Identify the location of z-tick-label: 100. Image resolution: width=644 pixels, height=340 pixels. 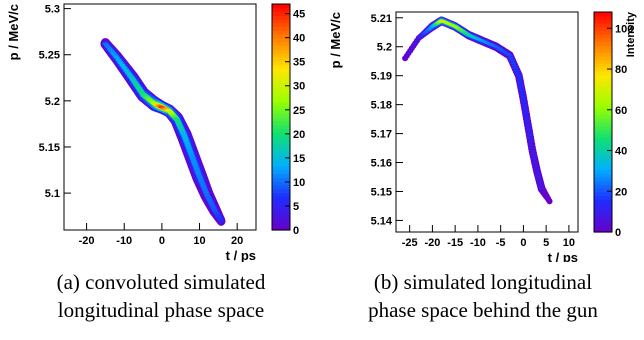
(624, 29).